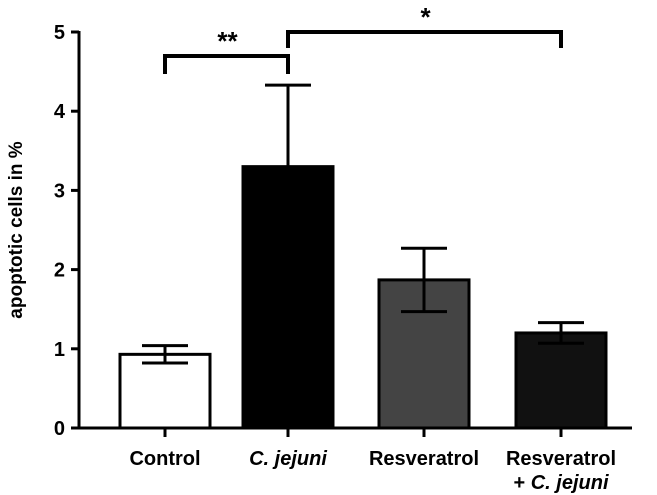  I want to click on significance-brackets: ***, so click(363, 38).